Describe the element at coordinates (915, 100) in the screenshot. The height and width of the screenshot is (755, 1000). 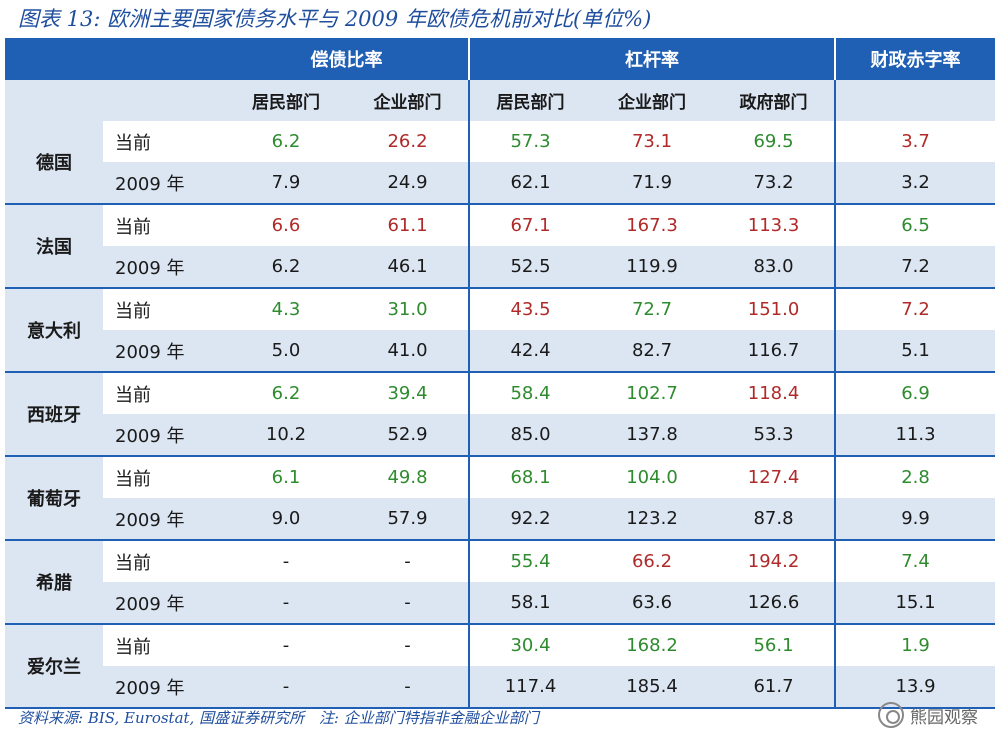
I see `header-col-deficit-blank` at that location.